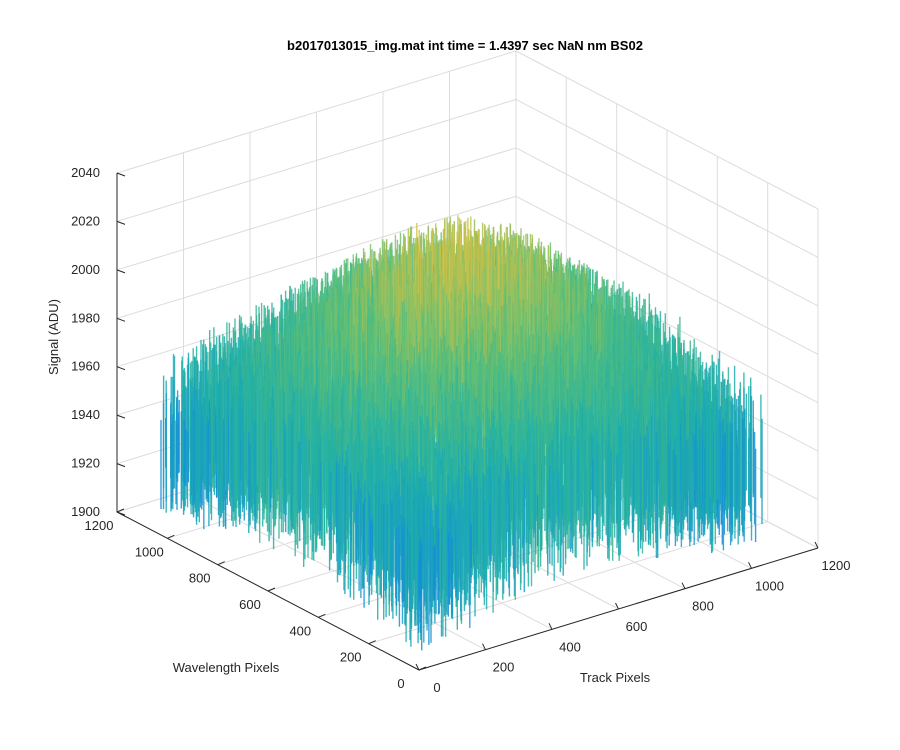 Image resolution: width=900 pixels, height=750 pixels. I want to click on floor-grid-y, so click(568, 583).